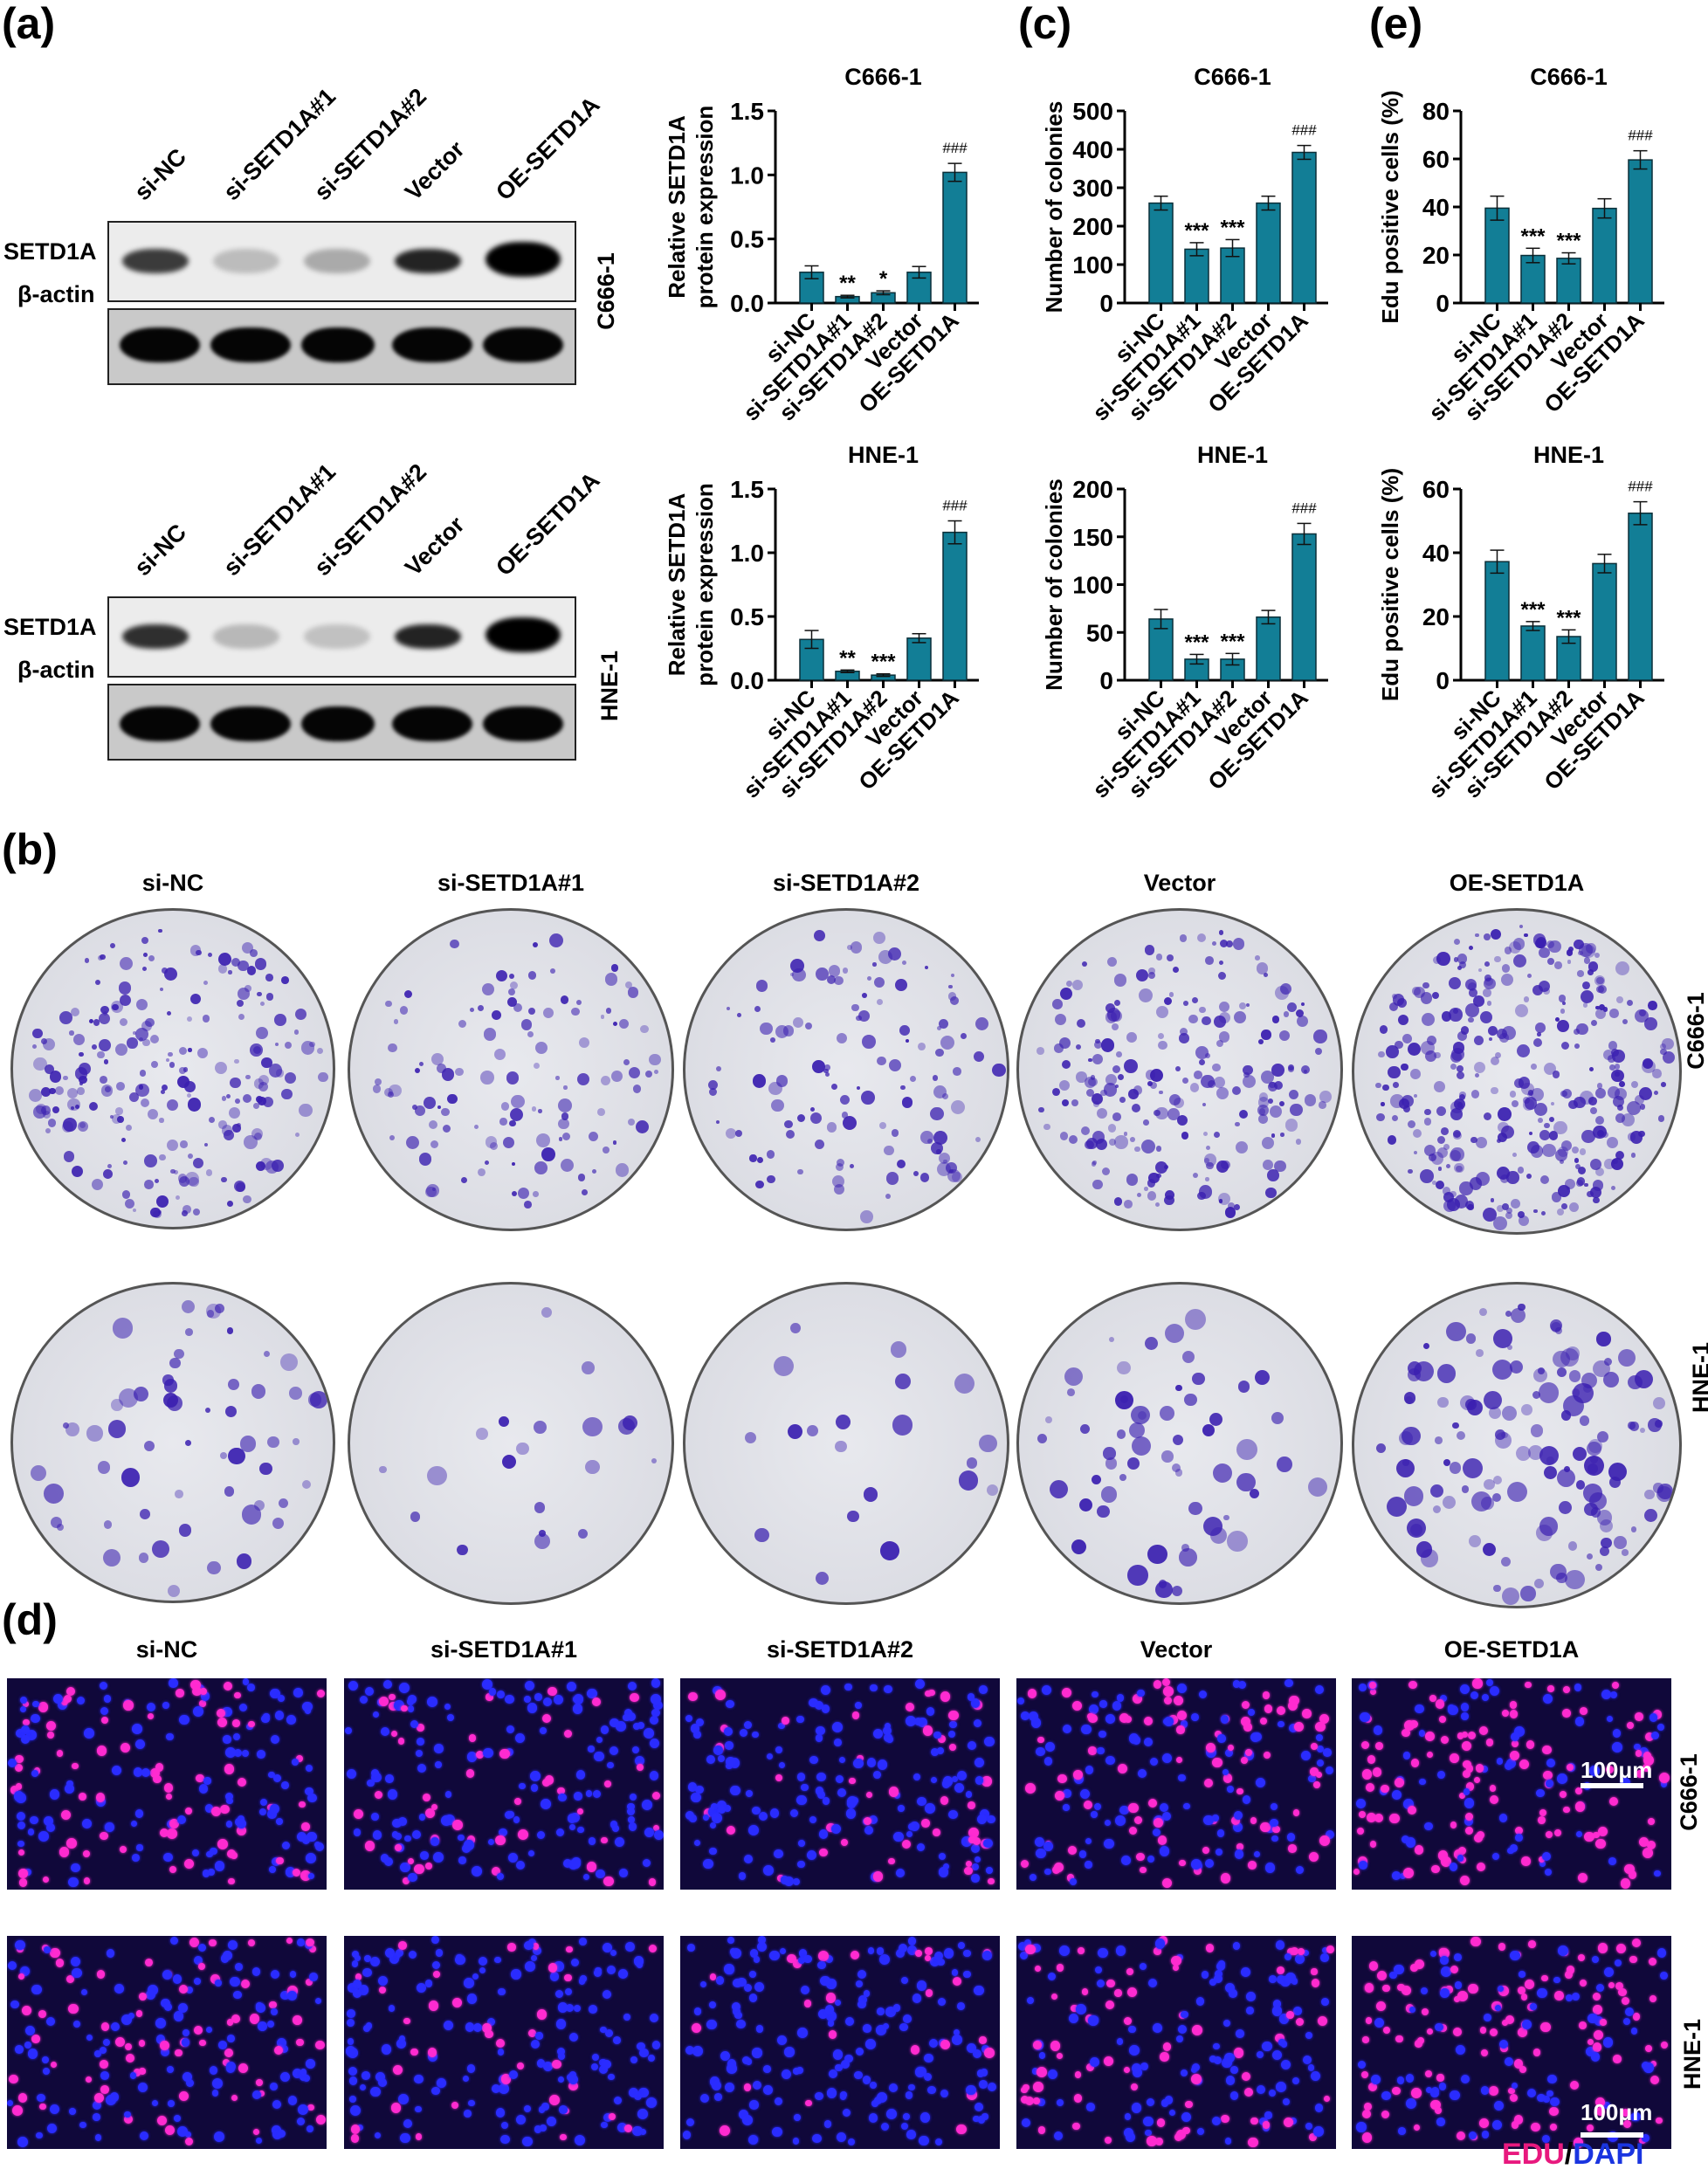  Describe the element at coordinates (846, 883) in the screenshot. I see `plate-column-title: si-SETD1A#2` at that location.